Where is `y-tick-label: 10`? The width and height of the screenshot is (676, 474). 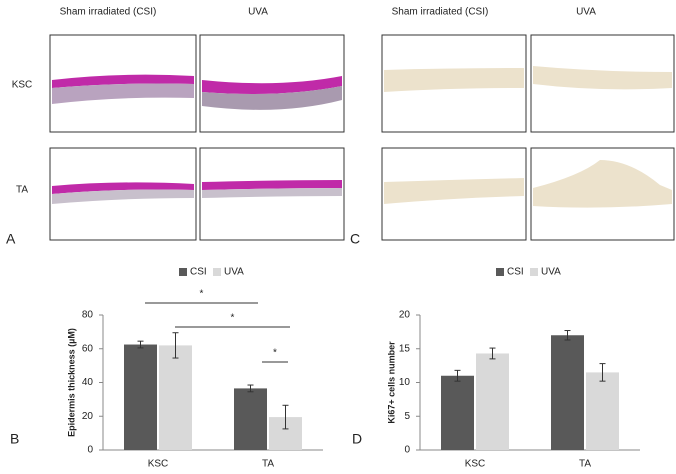 y-tick-label: 10 is located at coordinates (405, 382).